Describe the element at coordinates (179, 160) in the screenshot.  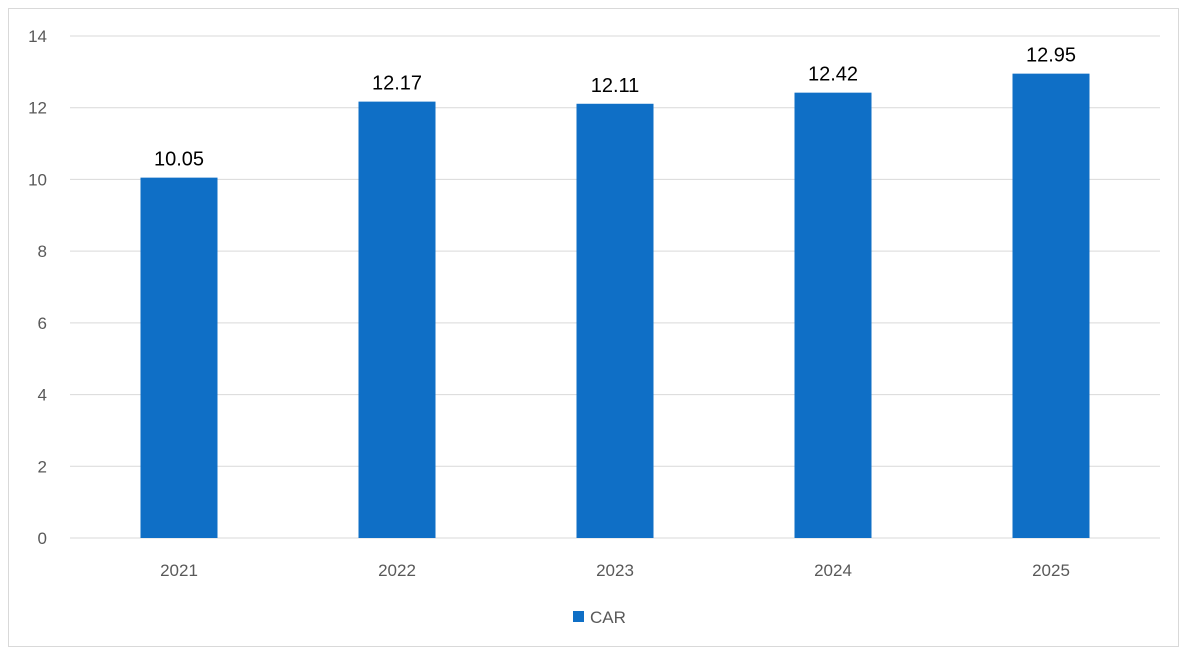
I see `data-label-2021: 10.05` at that location.